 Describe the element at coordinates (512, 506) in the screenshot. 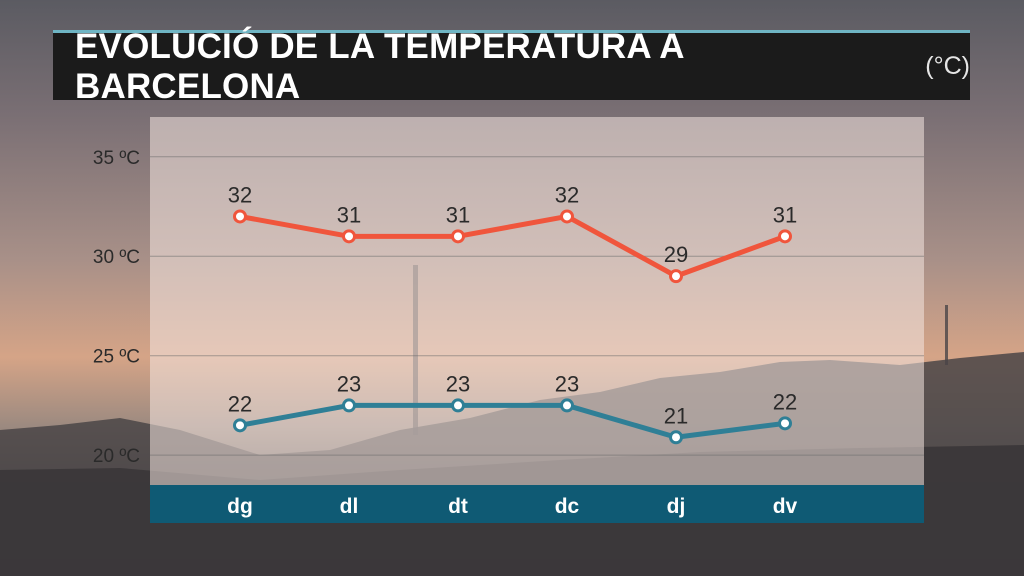

I see `x-axis-ticks: dg dl dt dc dj dv` at that location.